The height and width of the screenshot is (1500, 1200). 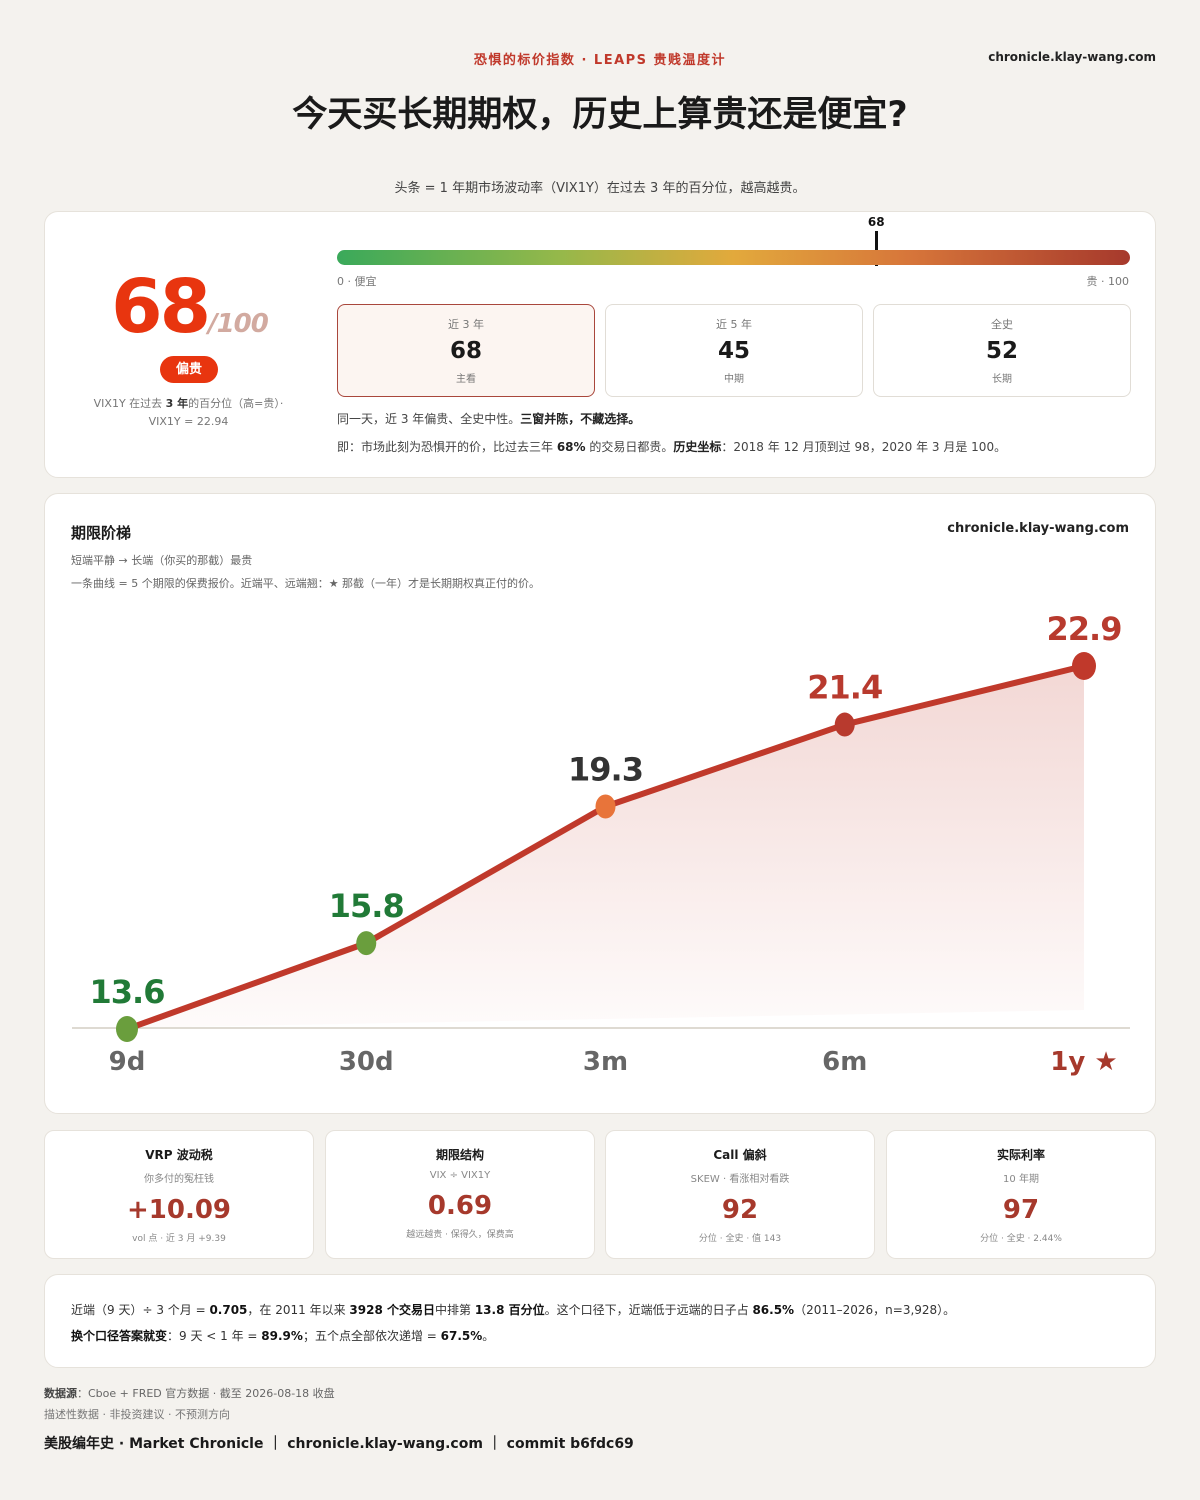 I want to click on stat-card-real-rate: 实际利率 10 年期 97 分位 · 全史 · 2.44%, so click(x=1021, y=1194).